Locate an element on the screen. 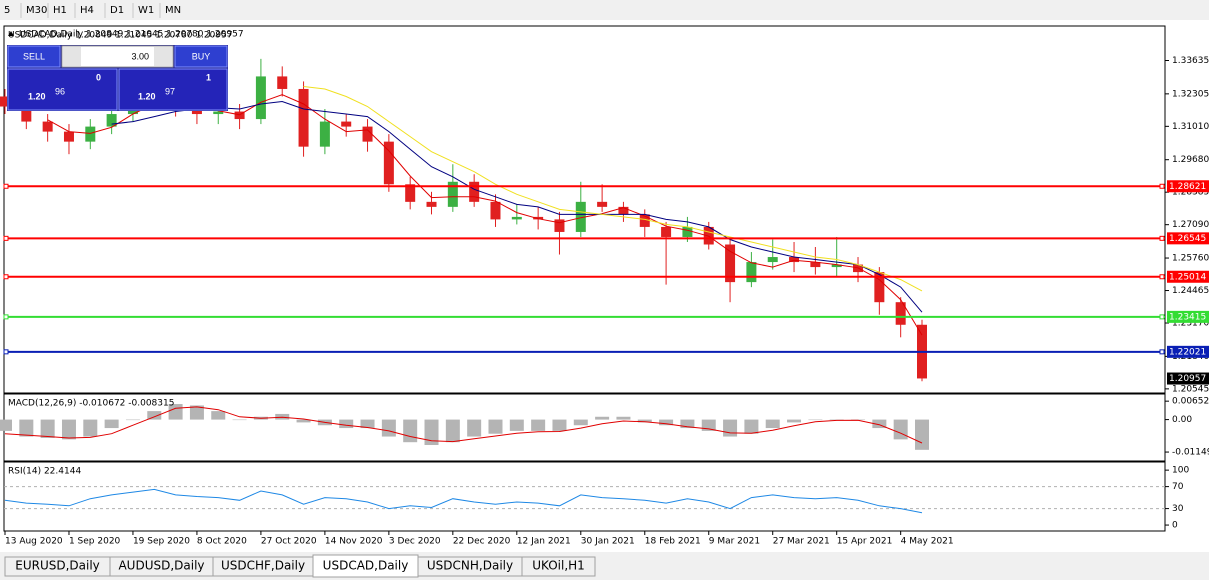  sell-button is located at coordinates (34, 56).